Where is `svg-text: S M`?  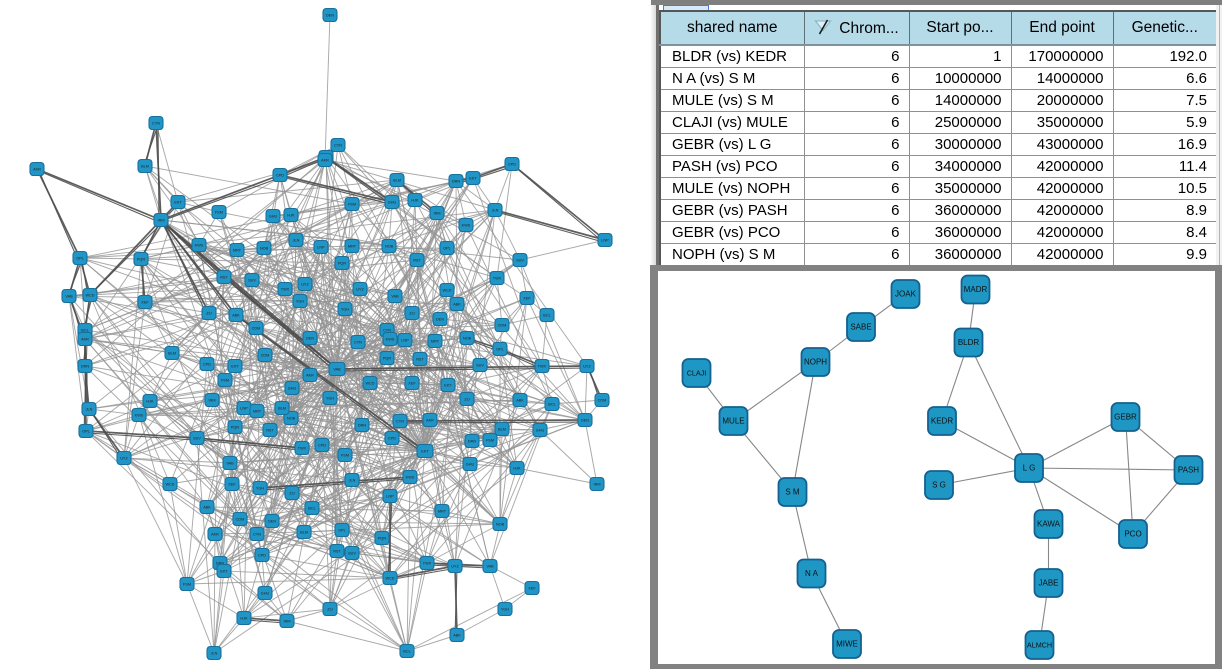 svg-text: S M is located at coordinates (792, 492).